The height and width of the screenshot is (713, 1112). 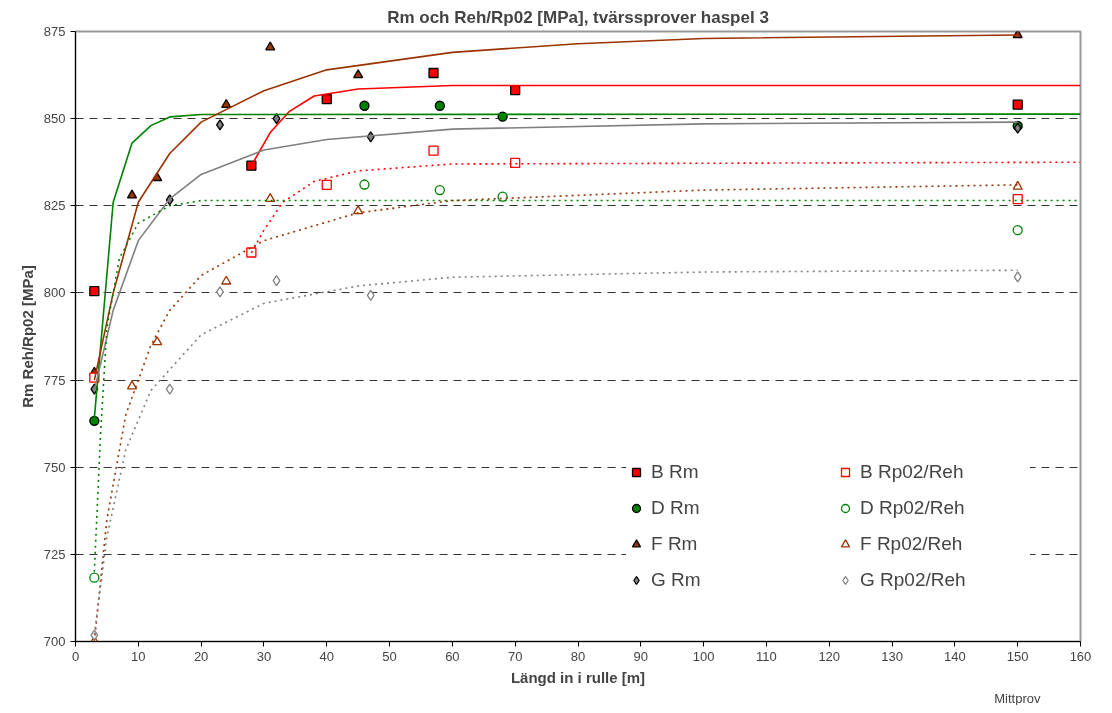 I want to click on legend-label: F Rm, so click(x=675, y=544).